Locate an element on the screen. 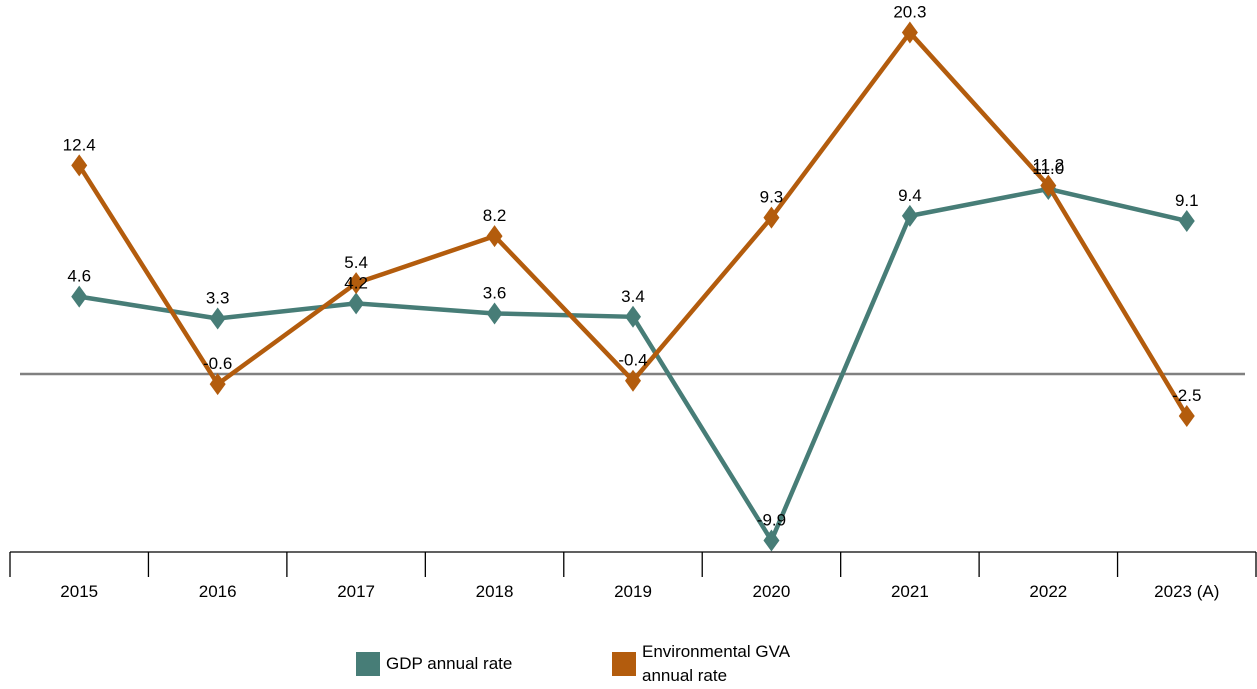  data-label: -9.9 is located at coordinates (771, 520).